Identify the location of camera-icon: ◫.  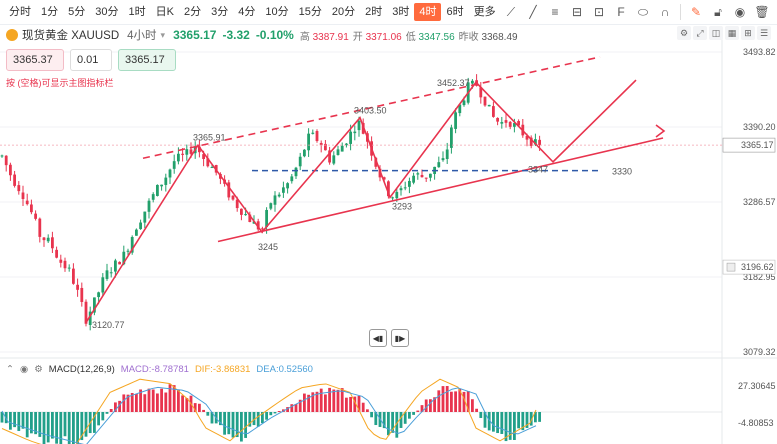
(716, 33).